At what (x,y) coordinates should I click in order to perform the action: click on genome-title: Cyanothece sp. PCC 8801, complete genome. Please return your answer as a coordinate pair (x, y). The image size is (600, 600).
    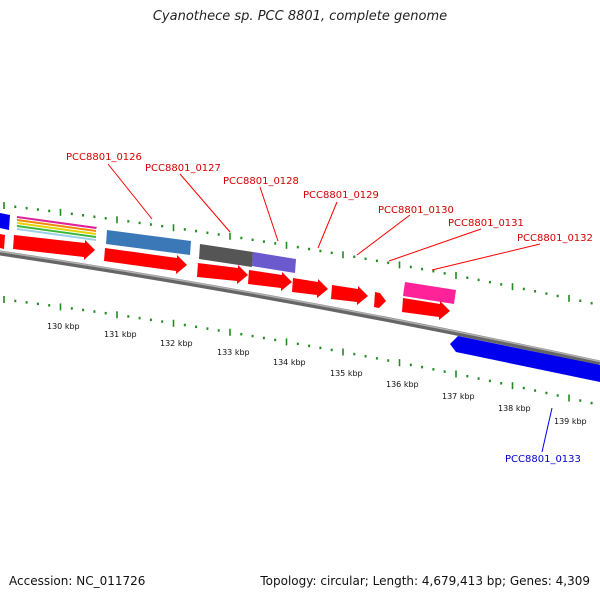
    Looking at the image, I should click on (300, 16).